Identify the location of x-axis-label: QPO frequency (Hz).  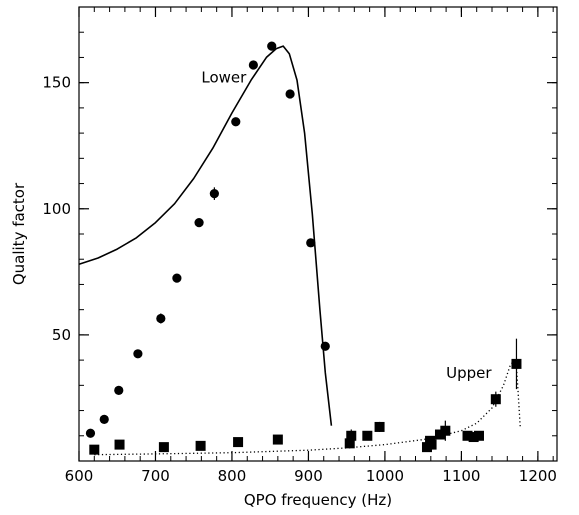
(318, 500).